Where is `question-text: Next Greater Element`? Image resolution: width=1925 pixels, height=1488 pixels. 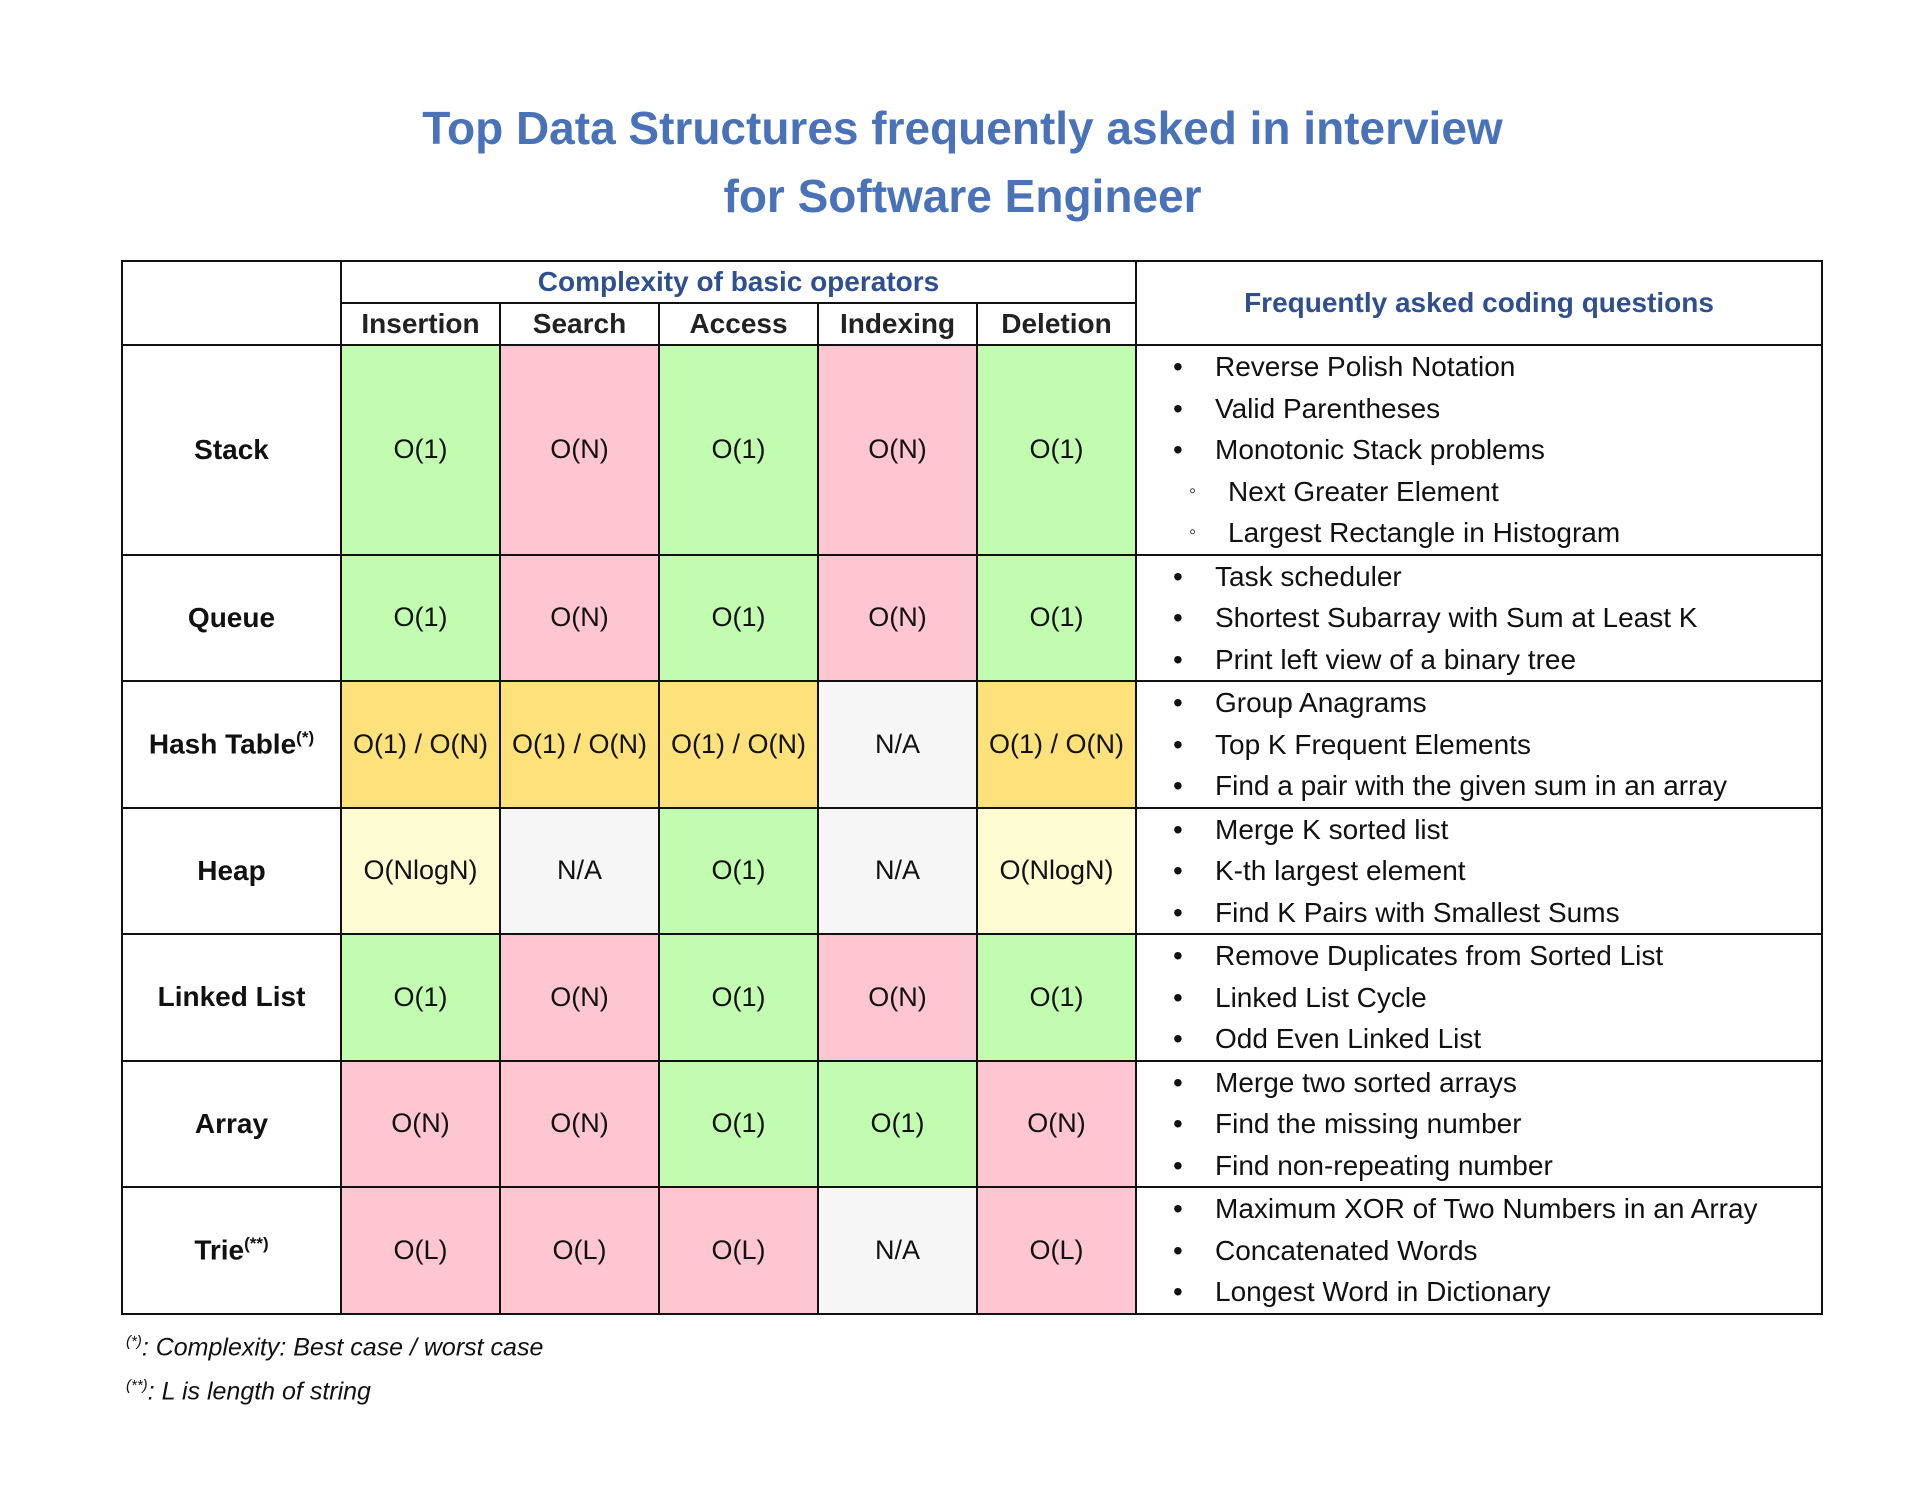
question-text: Next Greater Element is located at coordinates (1363, 491).